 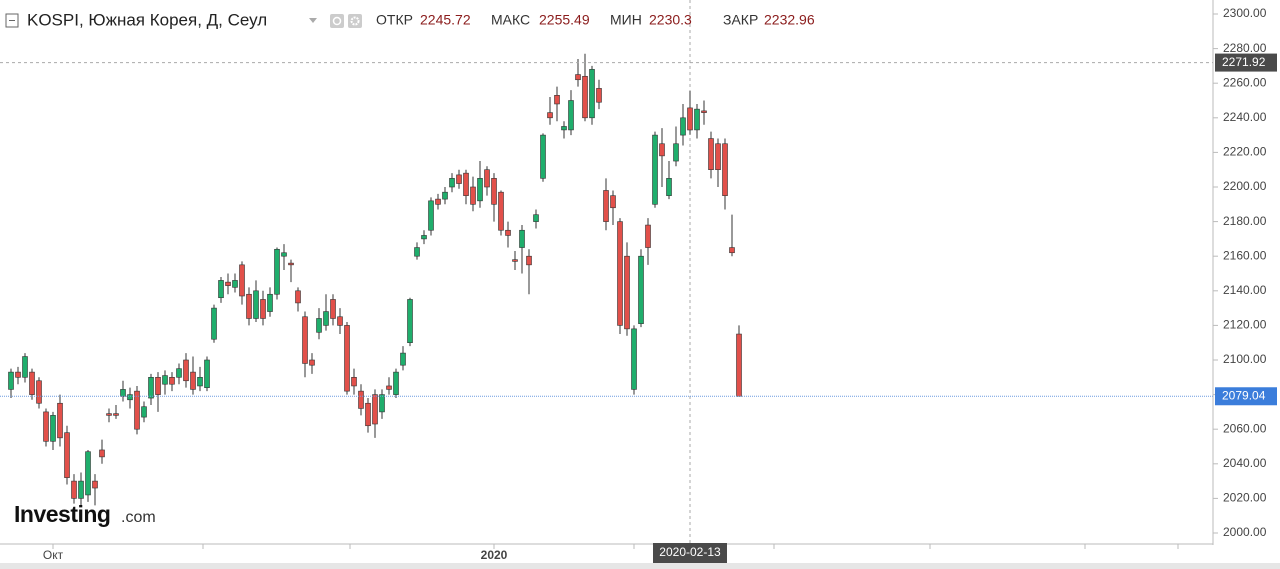 What do you see at coordinates (1245, 152) in the screenshot?
I see `y-tick-label: 2220.00` at bounding box center [1245, 152].